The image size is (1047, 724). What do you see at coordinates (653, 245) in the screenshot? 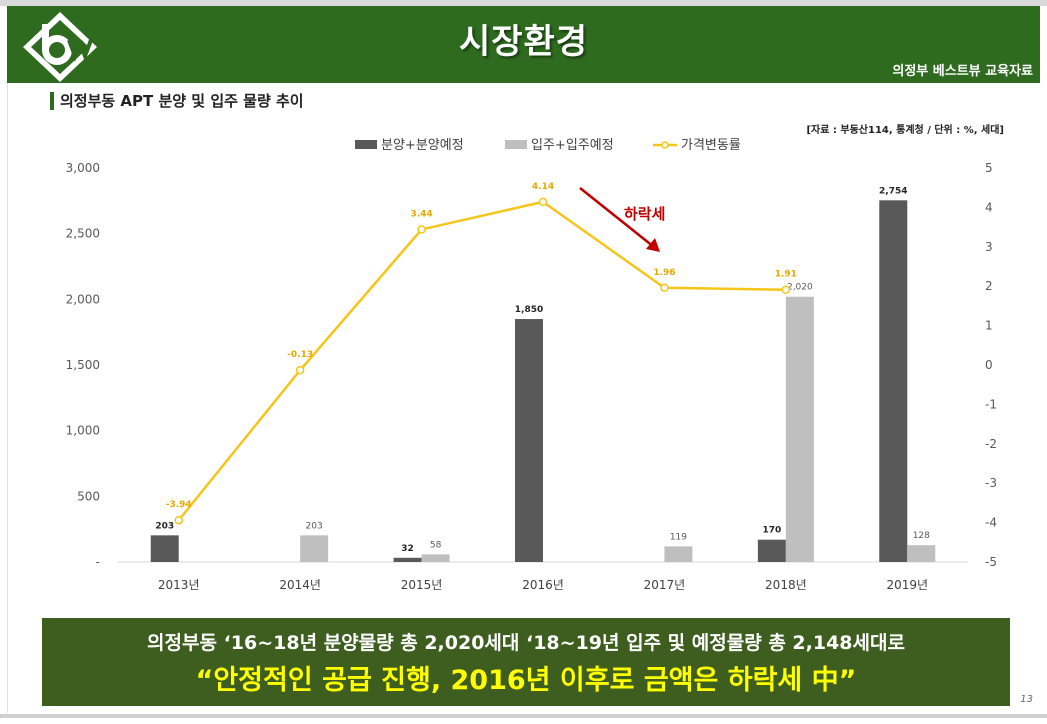
I see `trend-arrowhead-icon` at bounding box center [653, 245].